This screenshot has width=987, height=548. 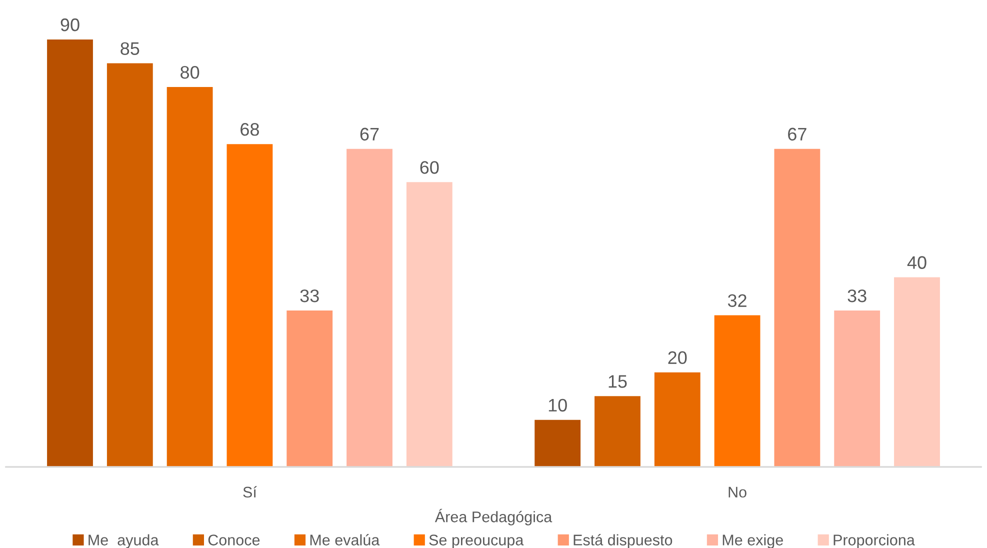 I want to click on data-label: 10, so click(x=557, y=405).